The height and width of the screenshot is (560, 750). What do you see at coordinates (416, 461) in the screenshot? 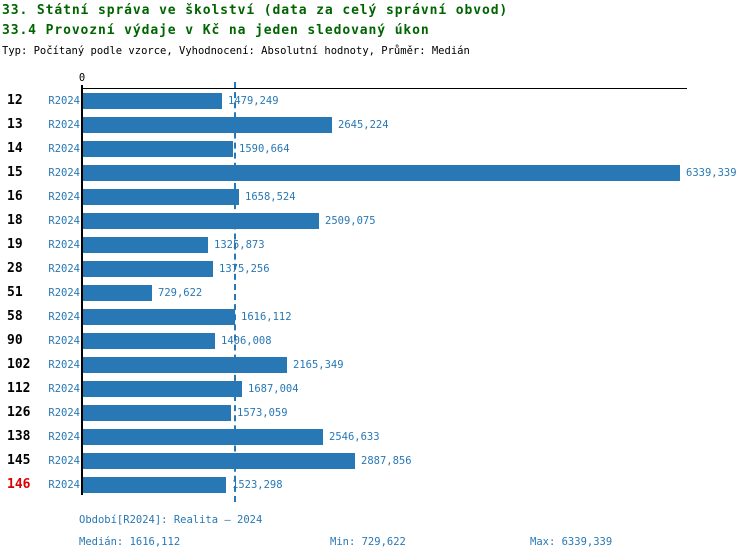
I see `bar-track: 2887,856` at bounding box center [416, 461].